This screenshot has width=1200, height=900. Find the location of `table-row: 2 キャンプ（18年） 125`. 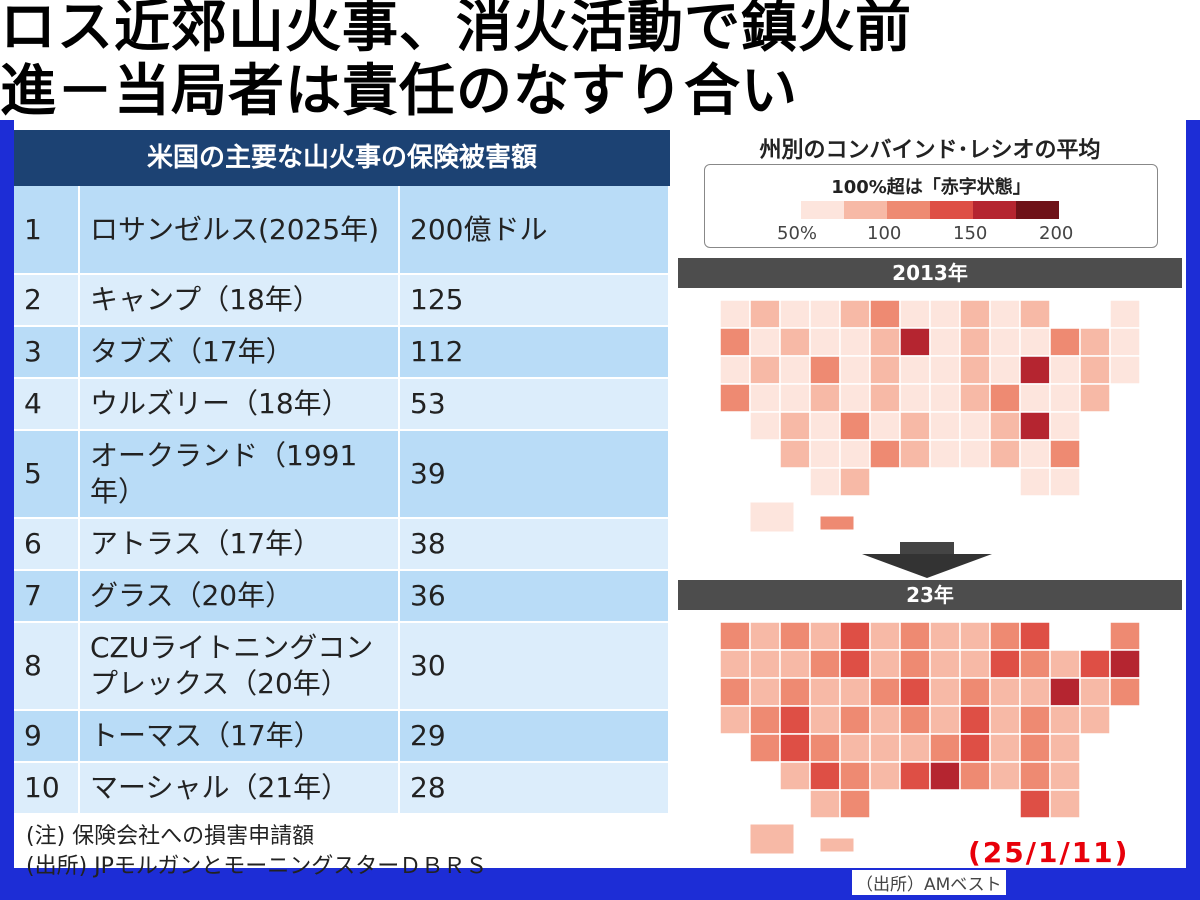

table-row: 2 キャンプ（18年） 125 is located at coordinates (342, 300).